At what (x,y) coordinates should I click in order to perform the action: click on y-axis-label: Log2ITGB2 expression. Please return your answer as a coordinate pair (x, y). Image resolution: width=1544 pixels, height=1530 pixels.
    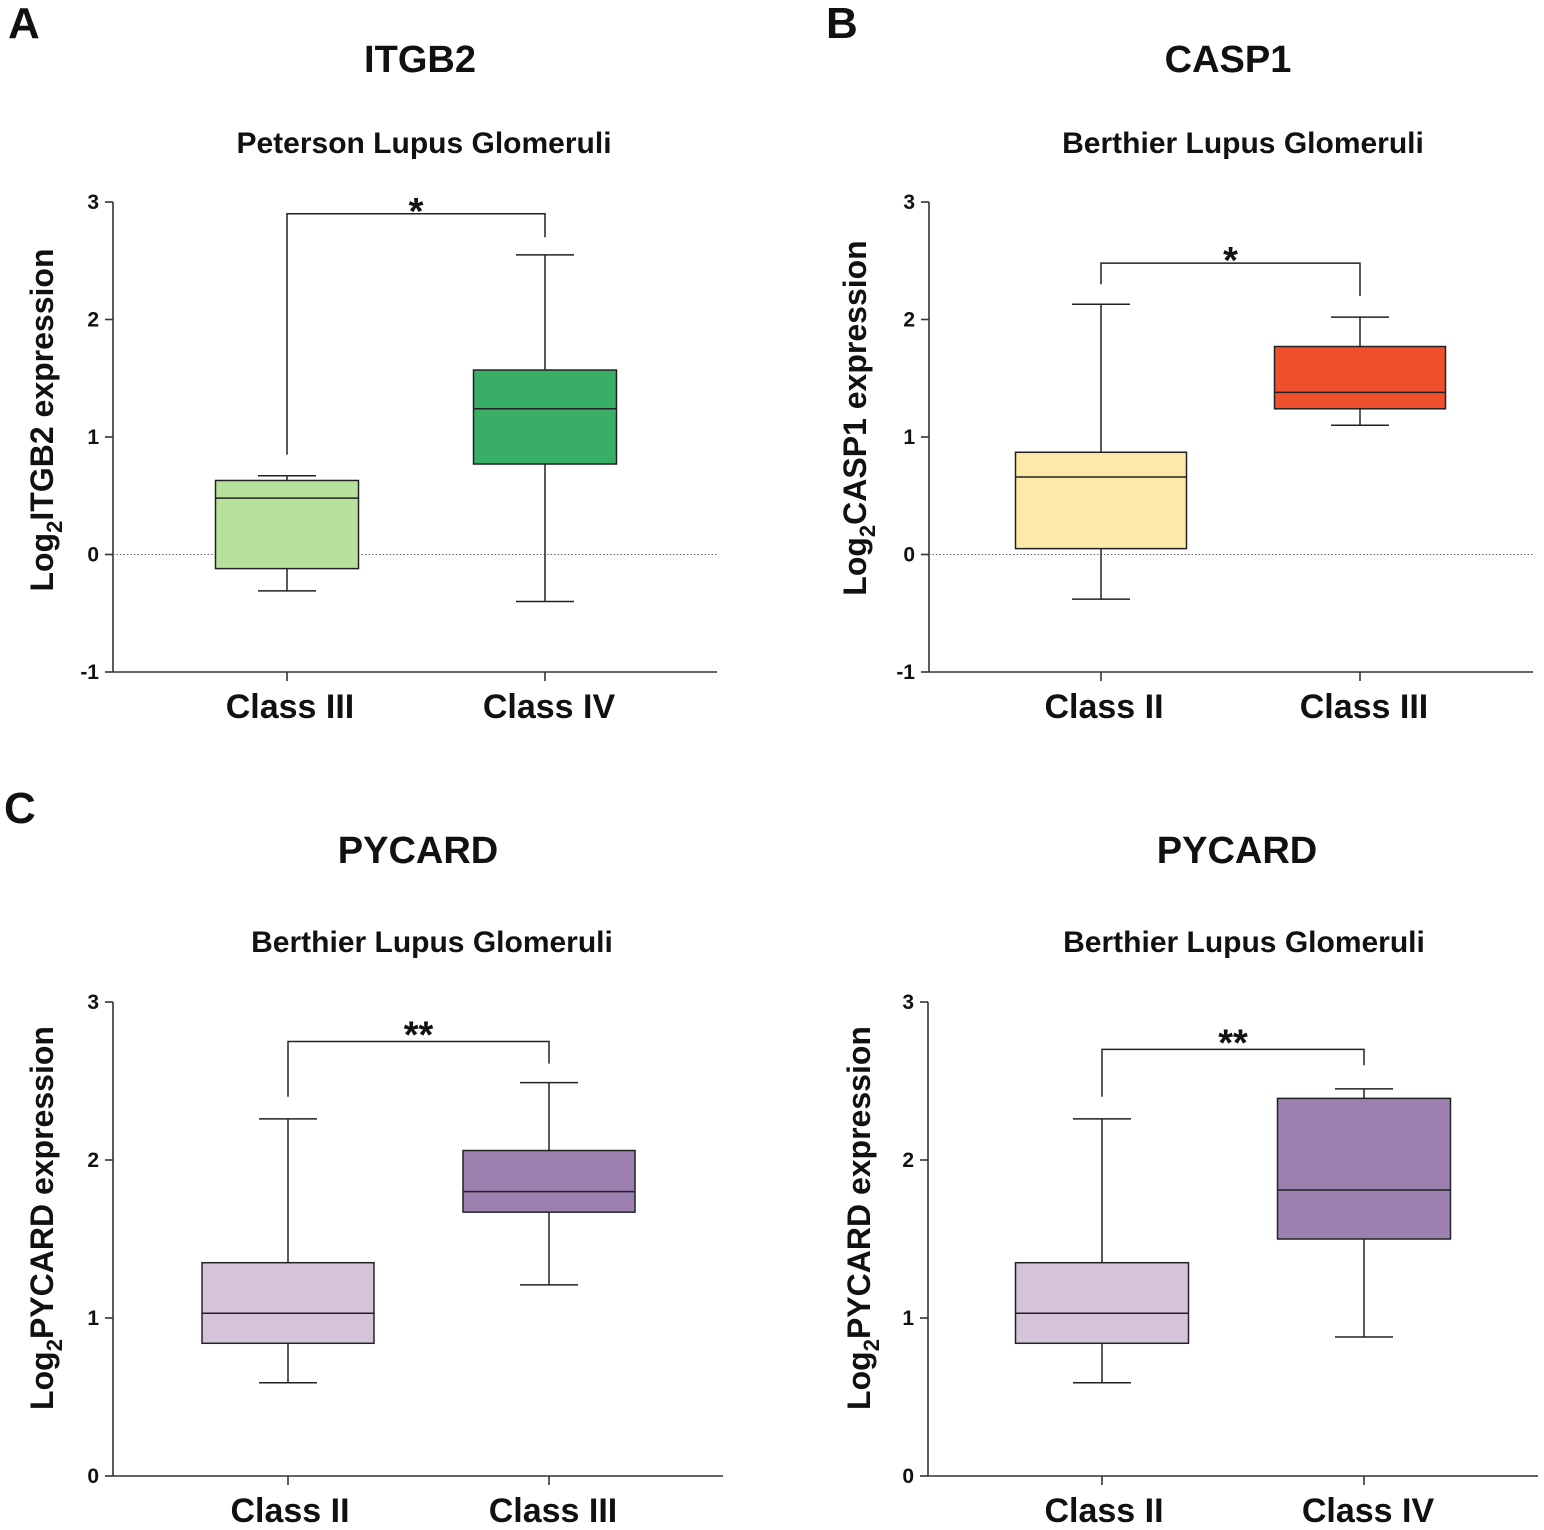
    Looking at the image, I should click on (45, 420).